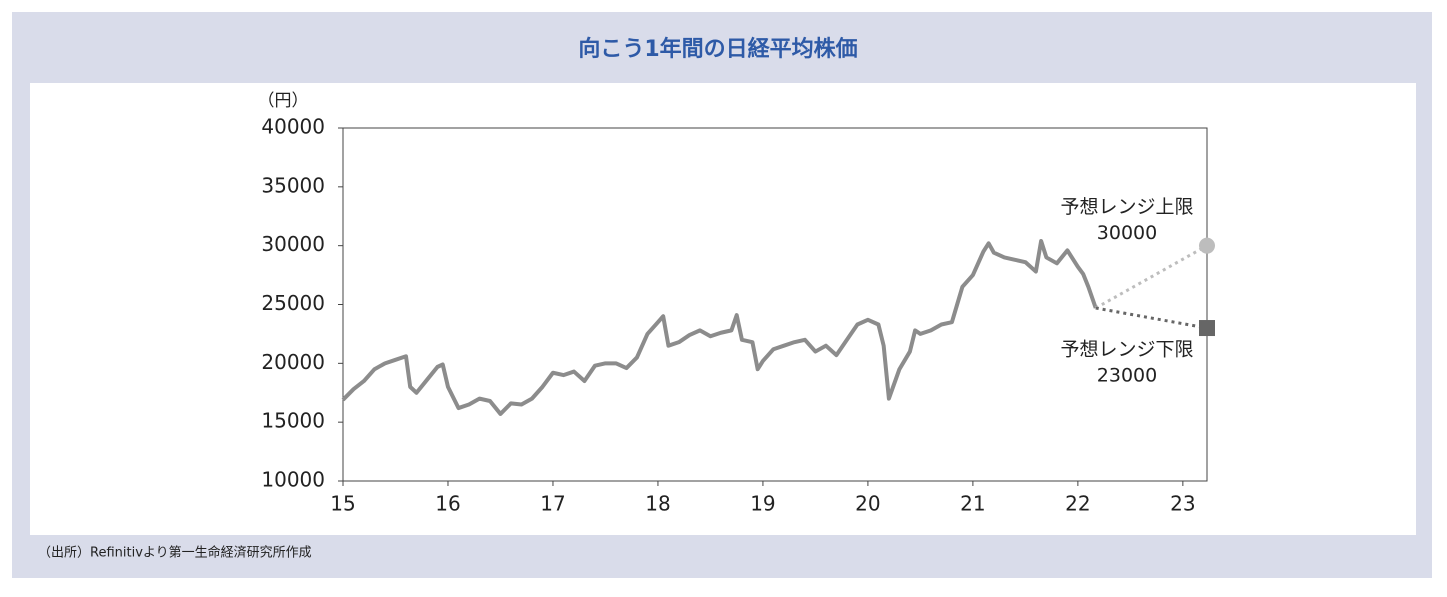  Describe the element at coordinates (762, 504) in the screenshot. I see `x-tick-label: 19` at that location.